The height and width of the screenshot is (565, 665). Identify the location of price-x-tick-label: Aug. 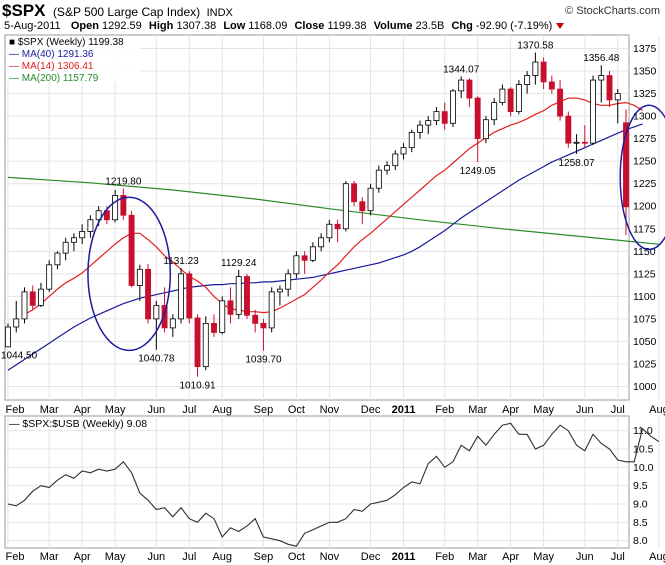
(657, 410).